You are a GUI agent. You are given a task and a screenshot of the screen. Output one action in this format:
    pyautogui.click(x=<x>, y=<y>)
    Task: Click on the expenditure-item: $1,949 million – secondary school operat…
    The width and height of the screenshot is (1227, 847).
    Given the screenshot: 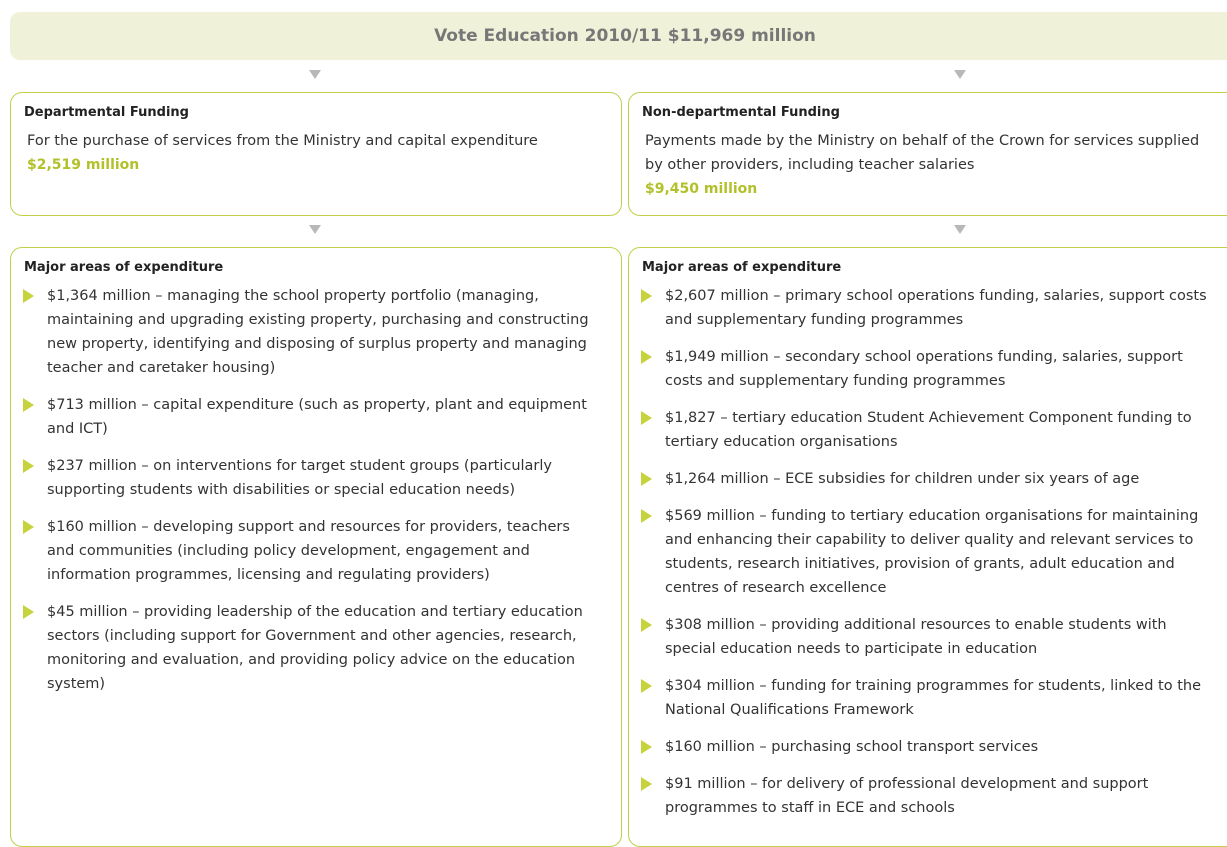 What is the action you would take?
    pyautogui.click(x=926, y=369)
    